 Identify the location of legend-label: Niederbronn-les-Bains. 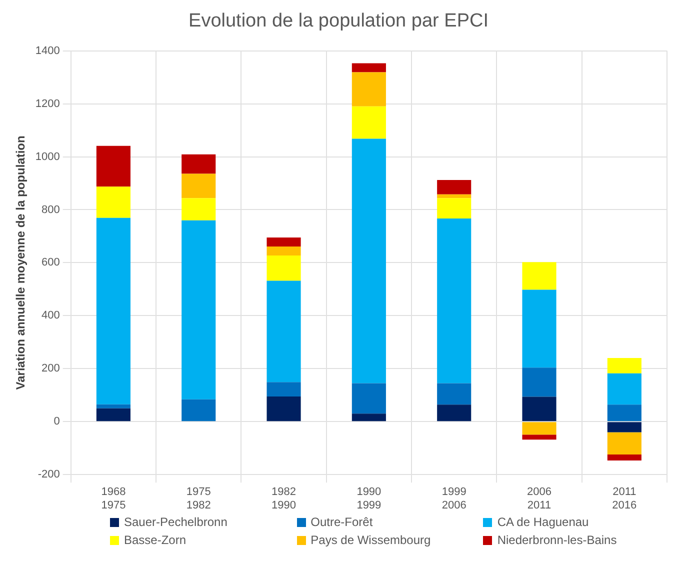
(557, 540).